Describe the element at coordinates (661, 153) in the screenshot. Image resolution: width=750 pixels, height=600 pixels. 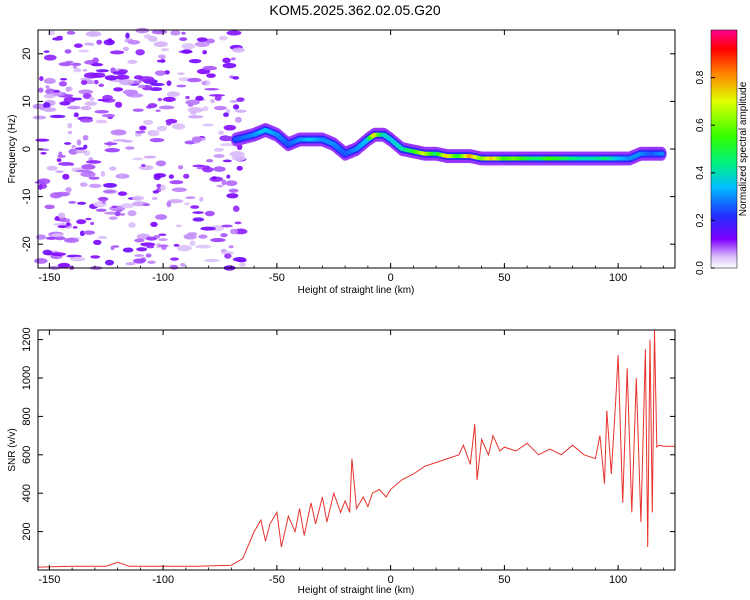
I see `spectrogram-ridge-core` at that location.